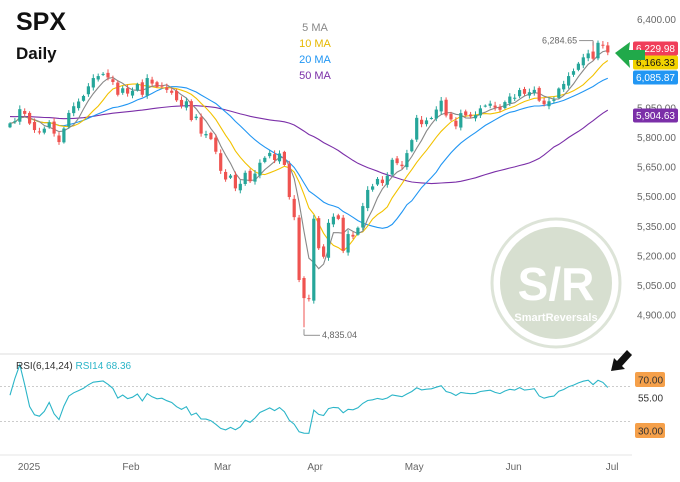 Image resolution: width=680 pixels, height=482 pixels. I want to click on legend-50ma: 50 MA, so click(315, 76).